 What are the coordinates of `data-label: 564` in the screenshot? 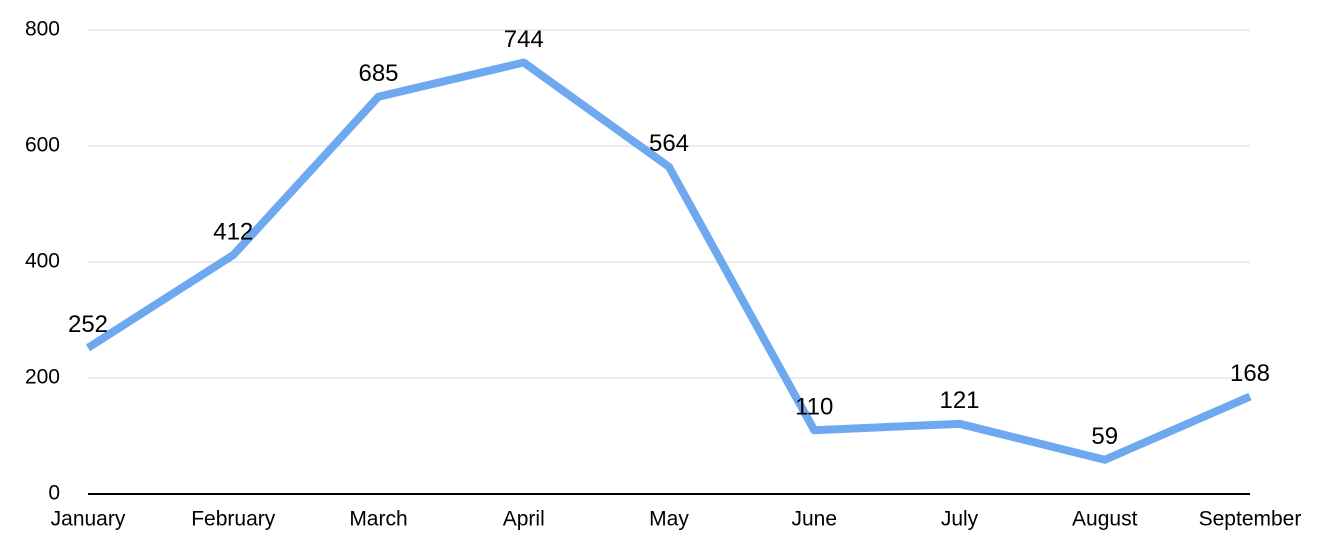 It's located at (669, 143).